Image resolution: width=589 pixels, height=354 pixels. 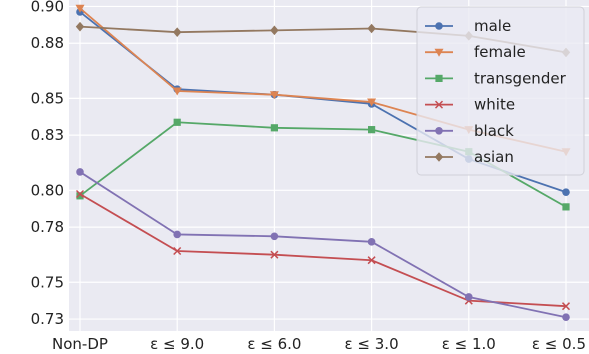 I want to click on y-tick-label: 0.75, so click(x=47, y=282).